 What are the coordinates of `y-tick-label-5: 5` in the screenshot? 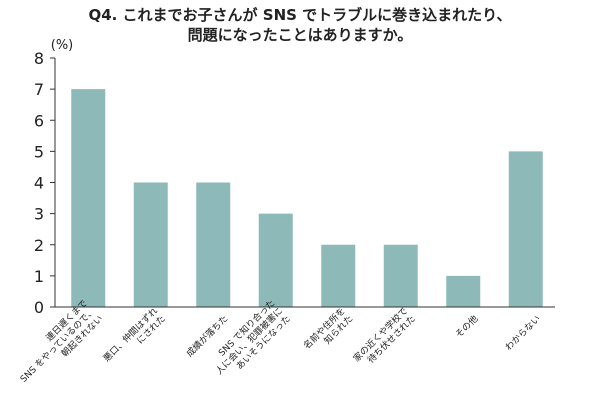 It's located at (39, 151).